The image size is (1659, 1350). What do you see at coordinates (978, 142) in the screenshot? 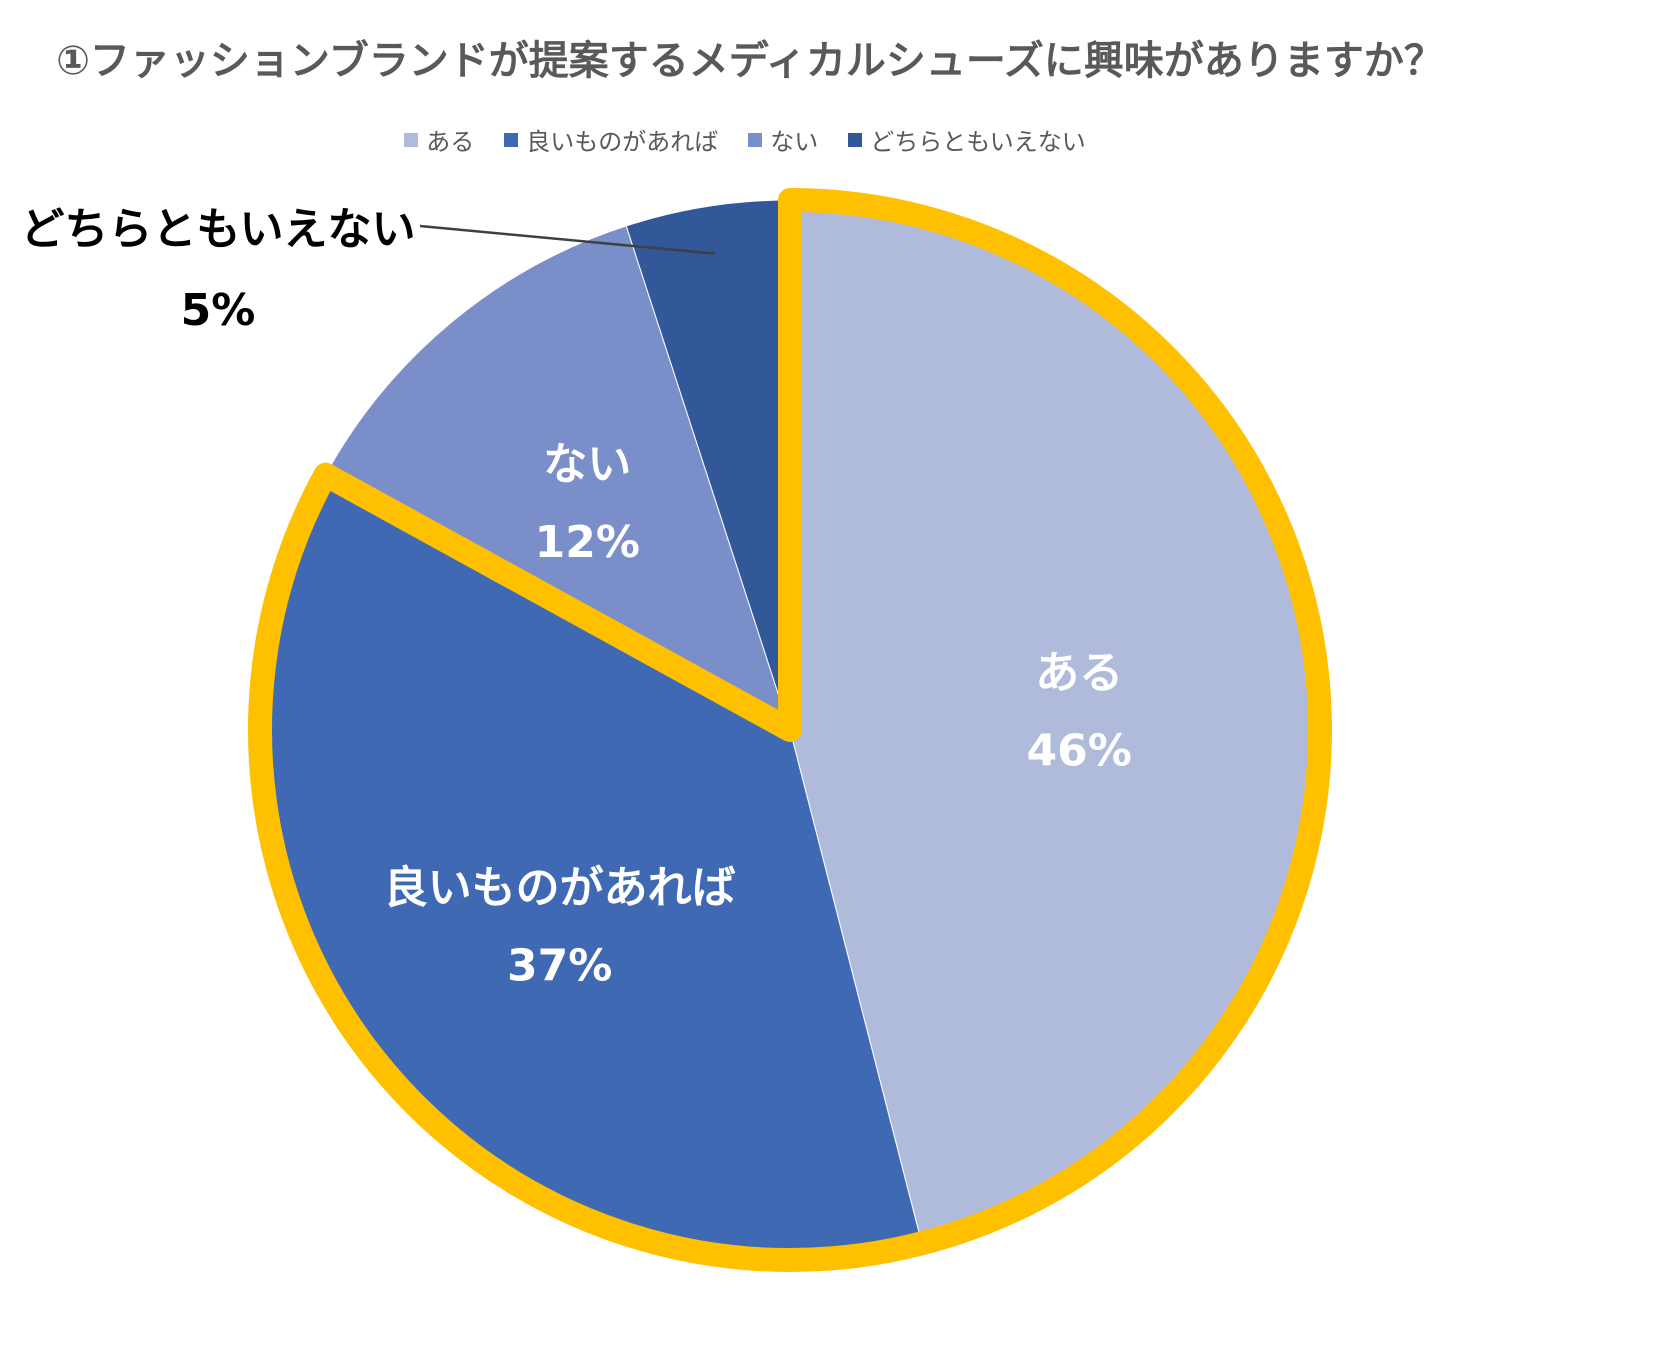
I see `legend-label-dochira: どちらともいえない` at bounding box center [978, 142].